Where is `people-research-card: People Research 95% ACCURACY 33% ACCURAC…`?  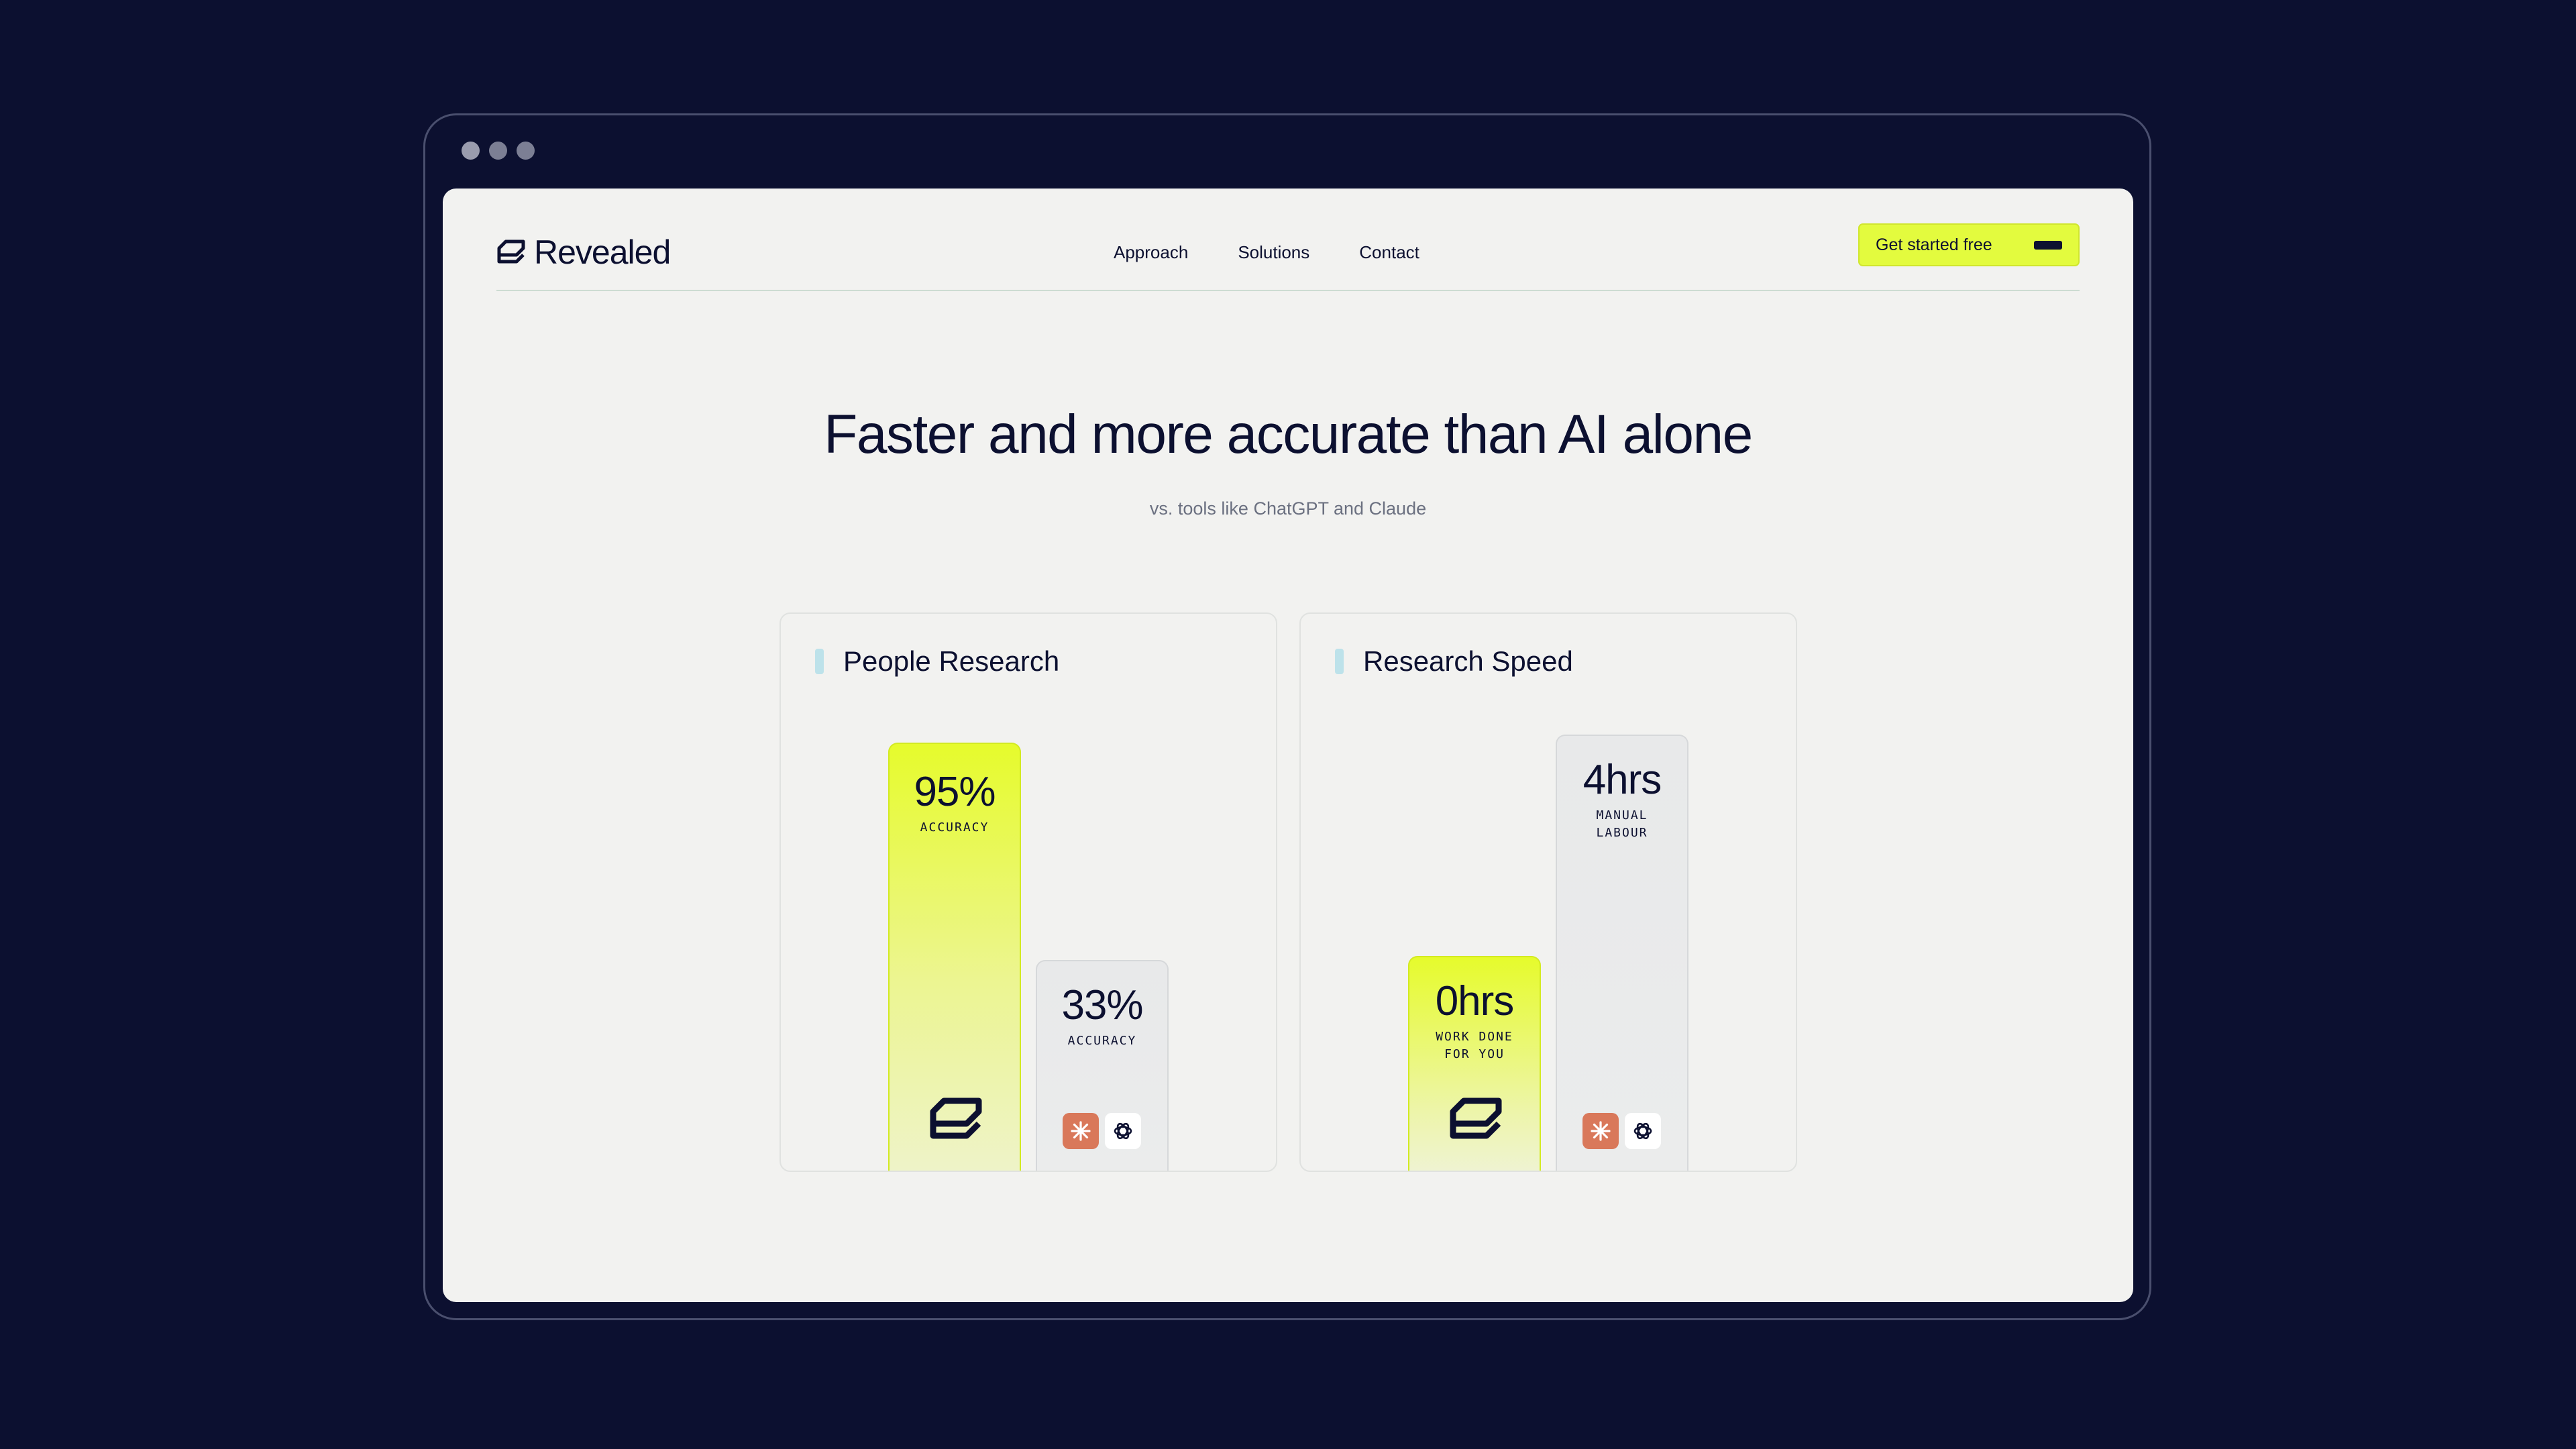
people-research-card: People Research 95% ACCURACY 33% ACCURAC… is located at coordinates (1028, 892).